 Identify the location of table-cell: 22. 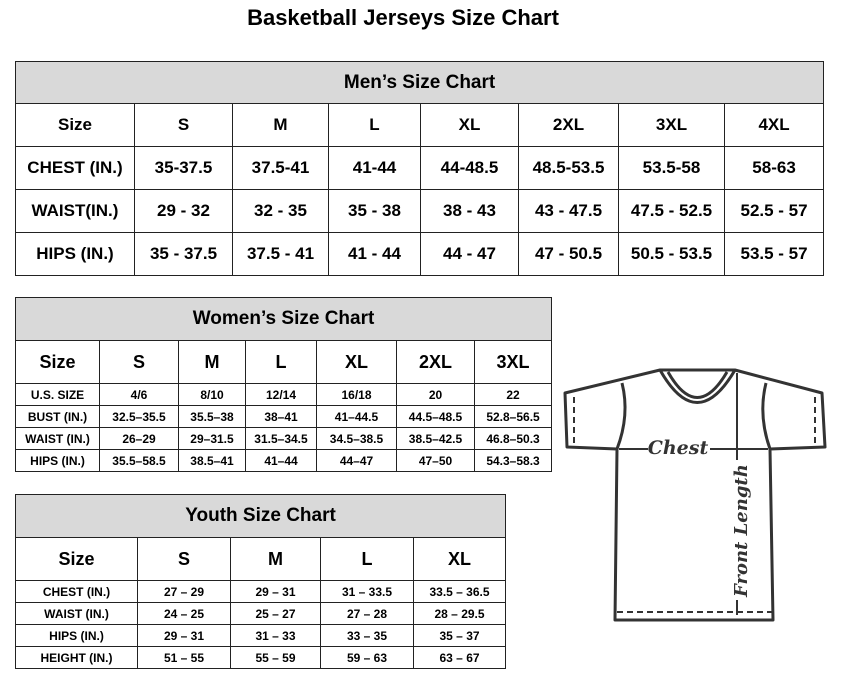
(513, 394).